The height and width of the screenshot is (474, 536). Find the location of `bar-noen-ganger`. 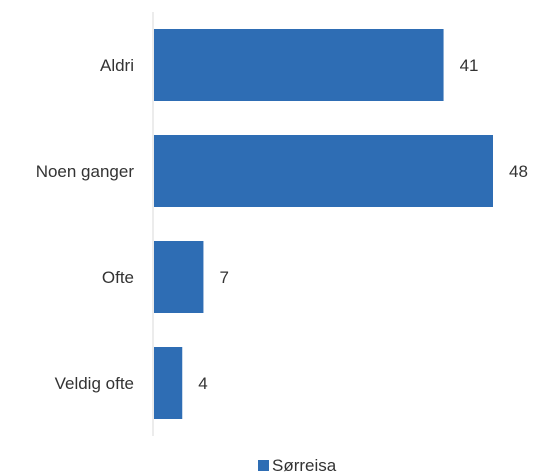

bar-noen-ganger is located at coordinates (323, 171).